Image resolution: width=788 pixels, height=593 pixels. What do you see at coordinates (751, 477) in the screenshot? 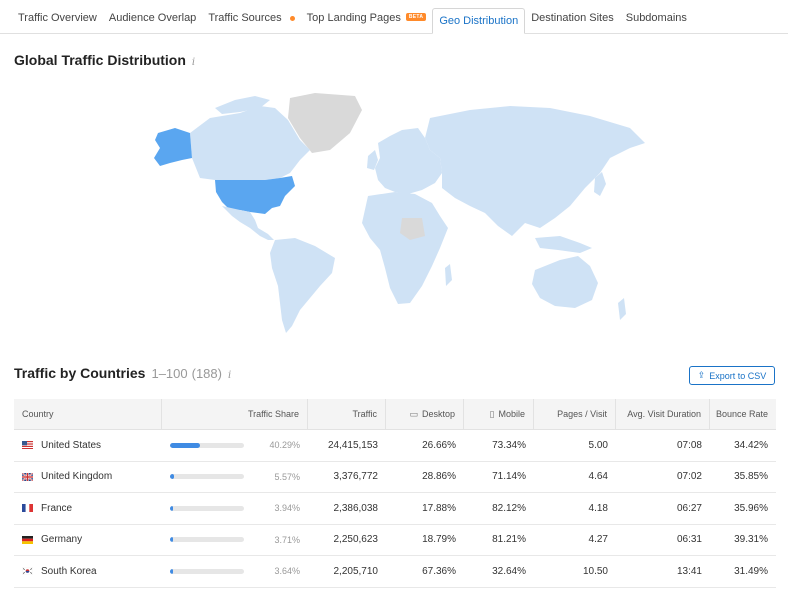
I see `bounce-rate-value: 35.85%` at bounding box center [751, 477].